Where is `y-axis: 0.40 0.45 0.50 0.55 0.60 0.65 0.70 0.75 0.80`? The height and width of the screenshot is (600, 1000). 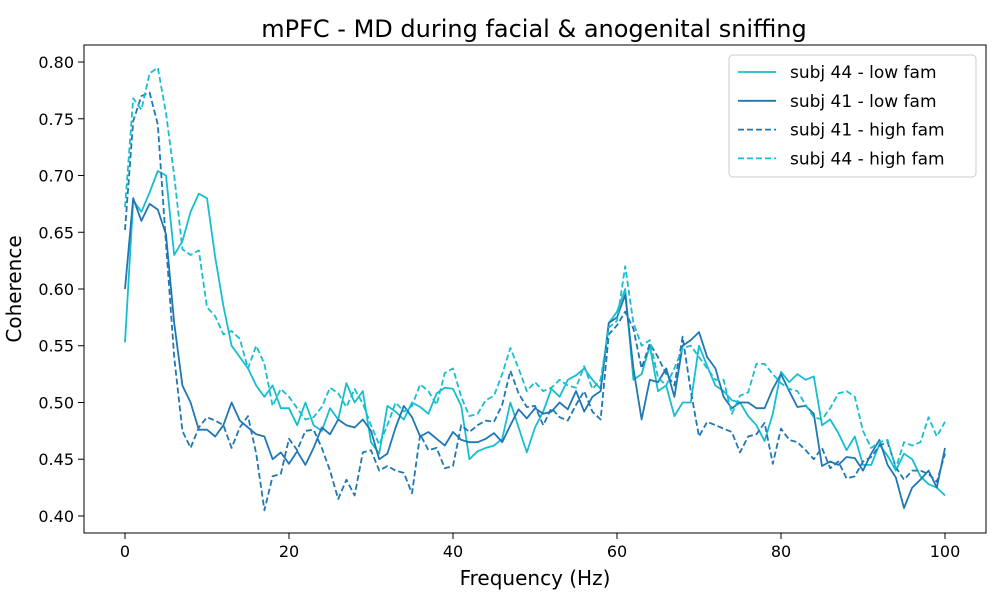
y-axis: 0.40 0.45 0.50 0.55 0.60 0.65 0.70 0.75 0.80 is located at coordinates (61, 289).